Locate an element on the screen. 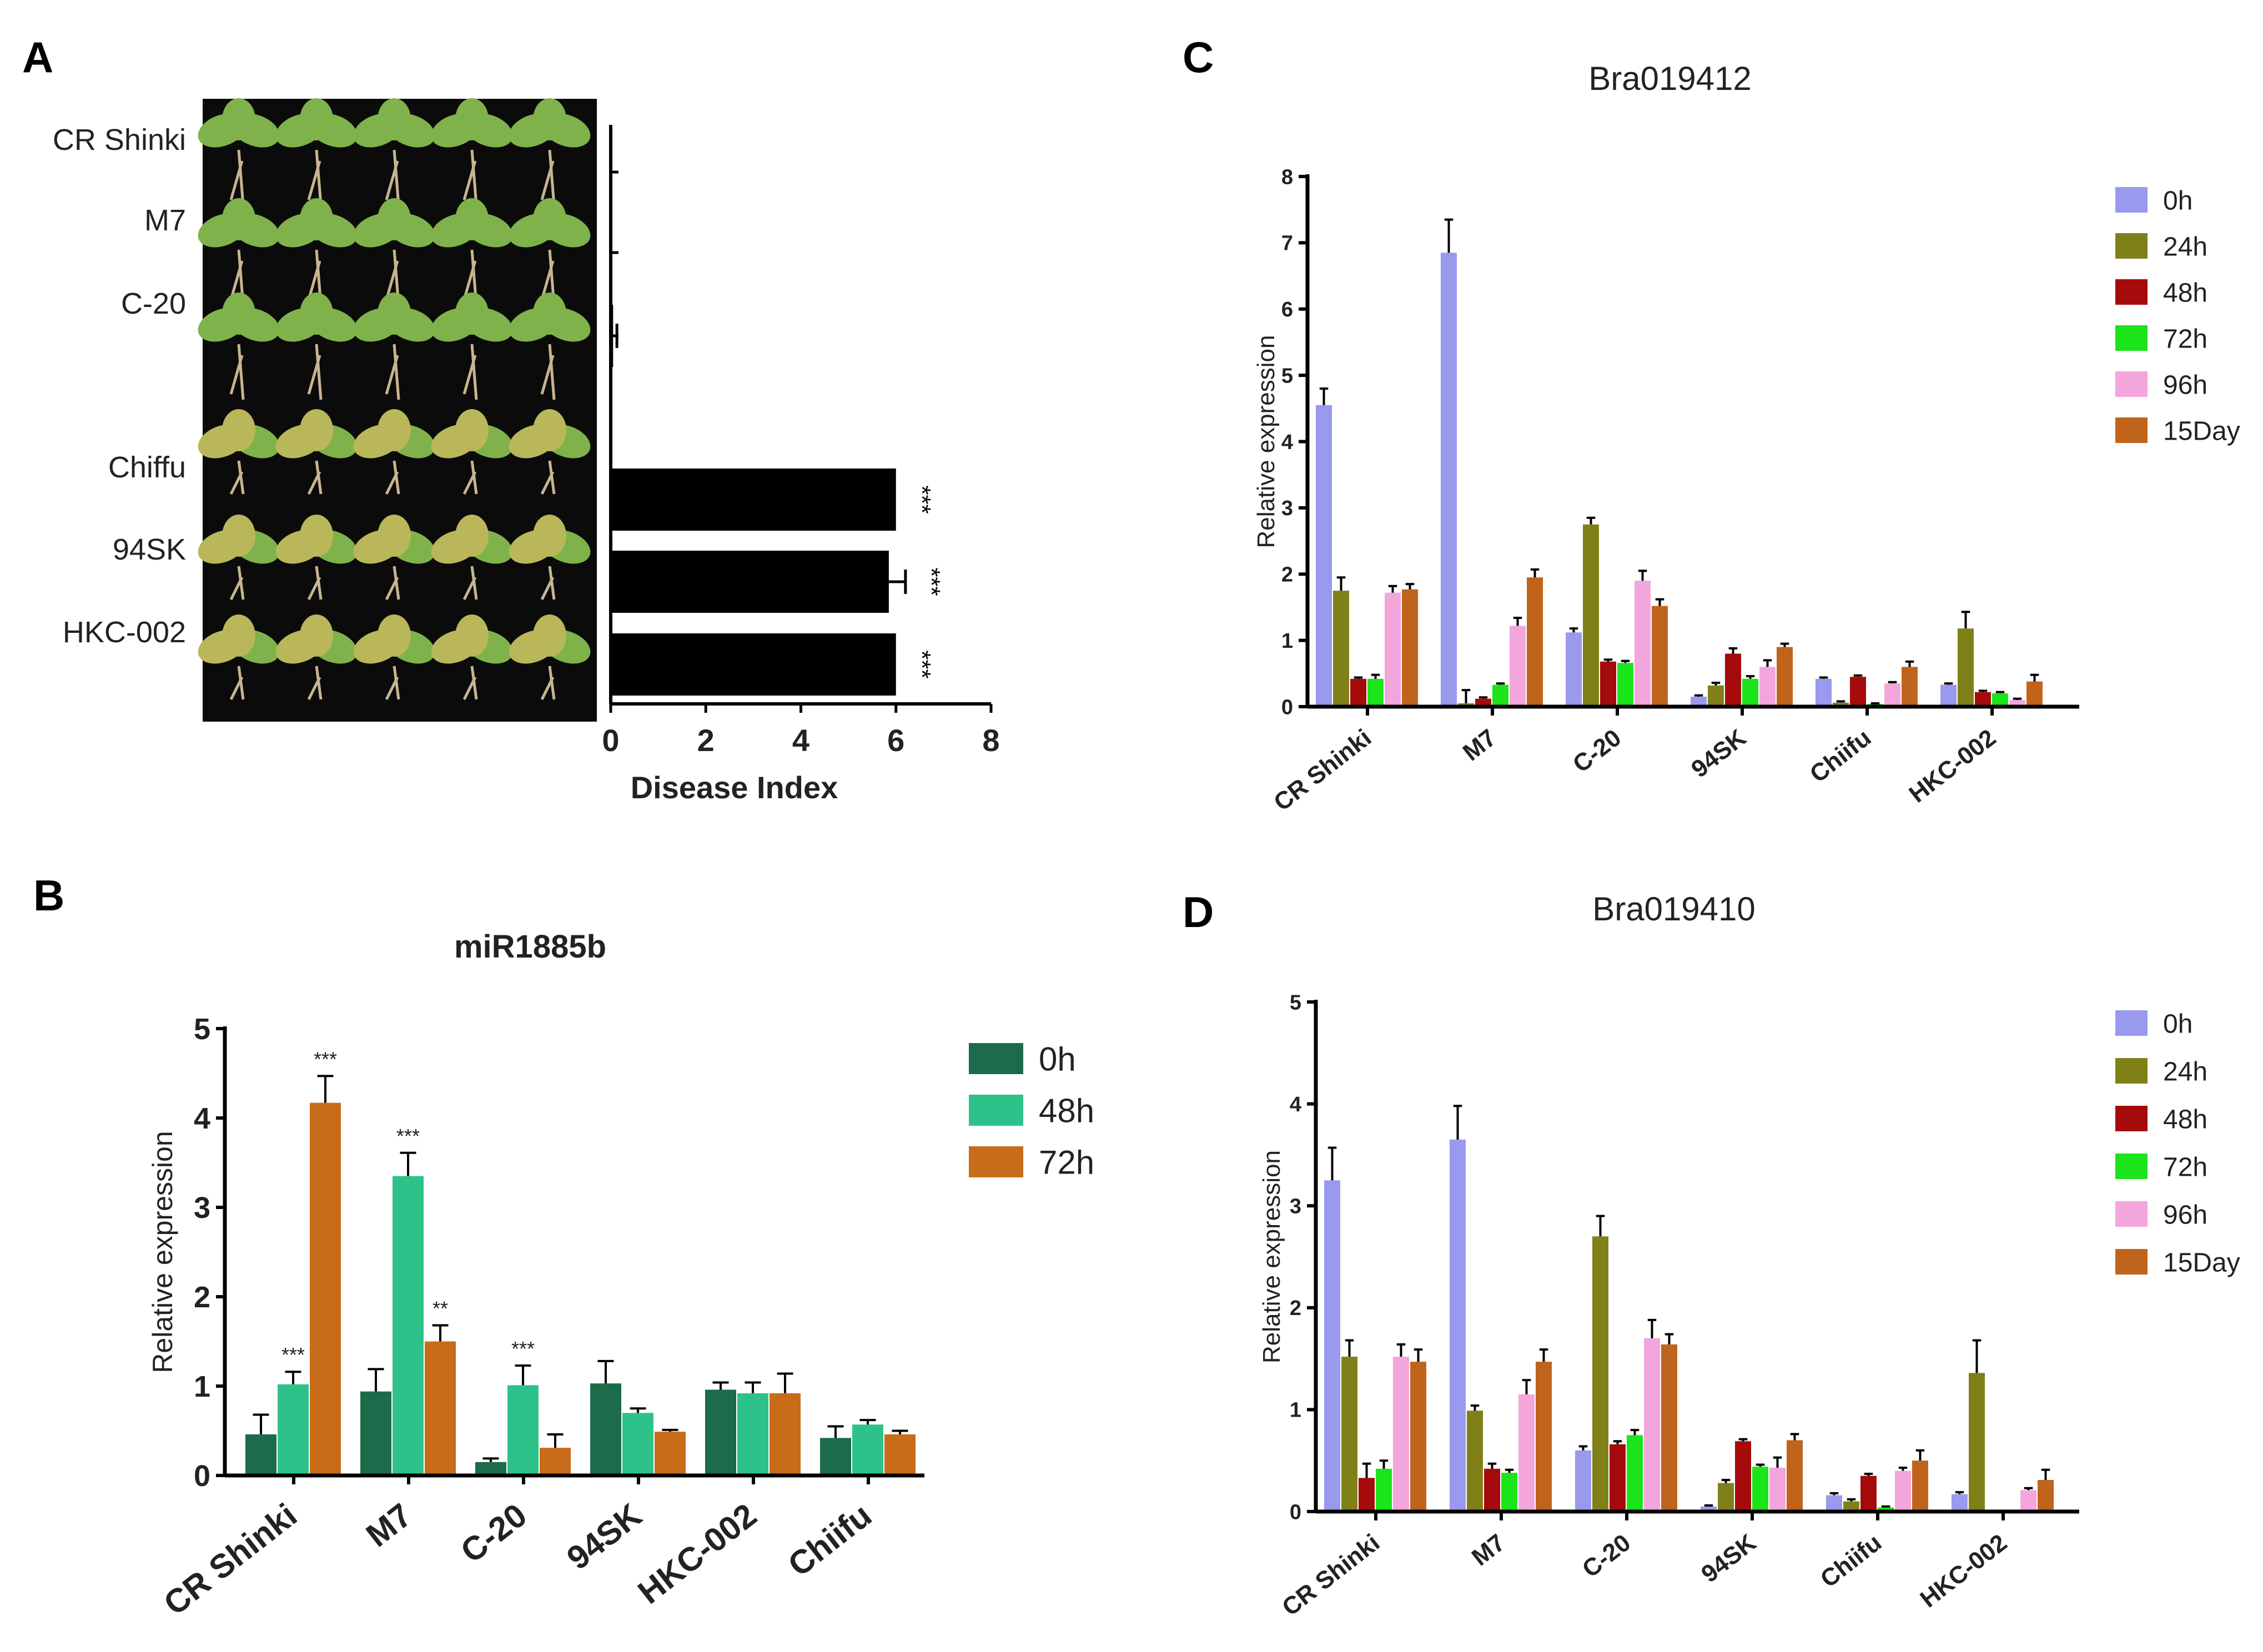 Image resolution: width=2263 pixels, height=1652 pixels. significance-label: *** is located at coordinates (523, 1348).